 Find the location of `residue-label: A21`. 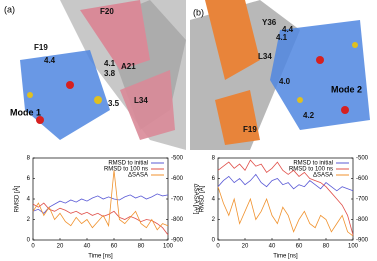

residue-label: A21 is located at coordinates (128, 66).